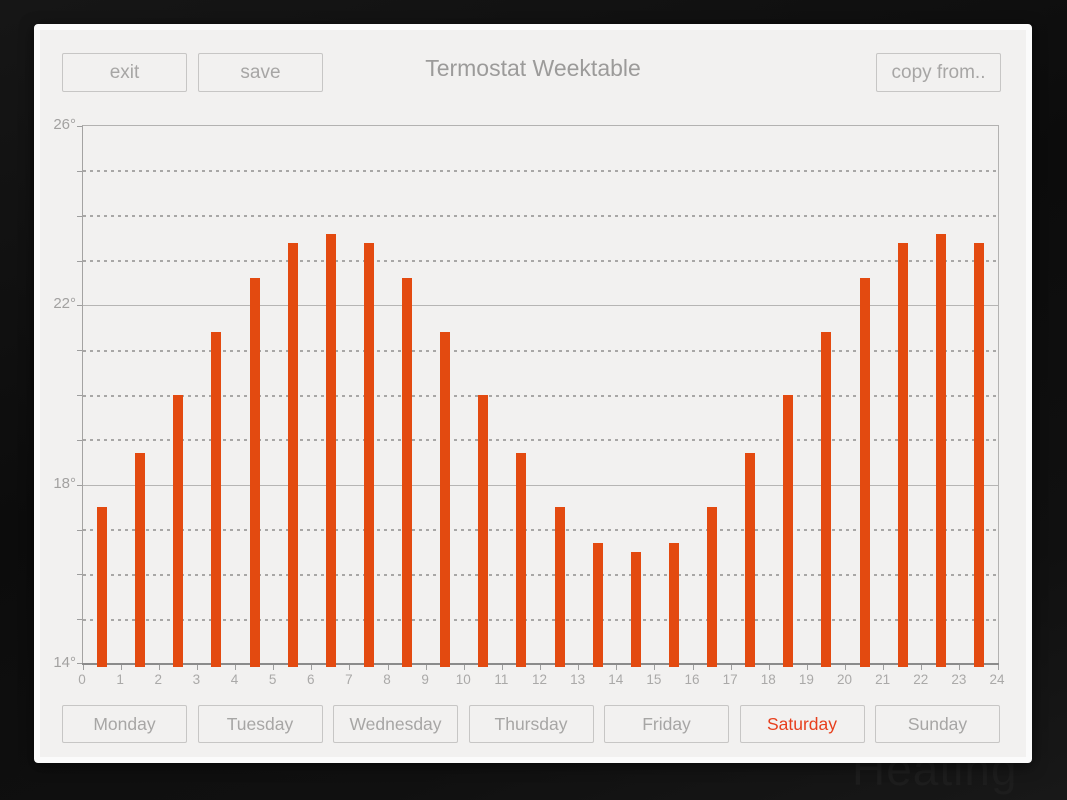  What do you see at coordinates (578, 679) in the screenshot?
I see `x-axis-label-13: 13` at bounding box center [578, 679].